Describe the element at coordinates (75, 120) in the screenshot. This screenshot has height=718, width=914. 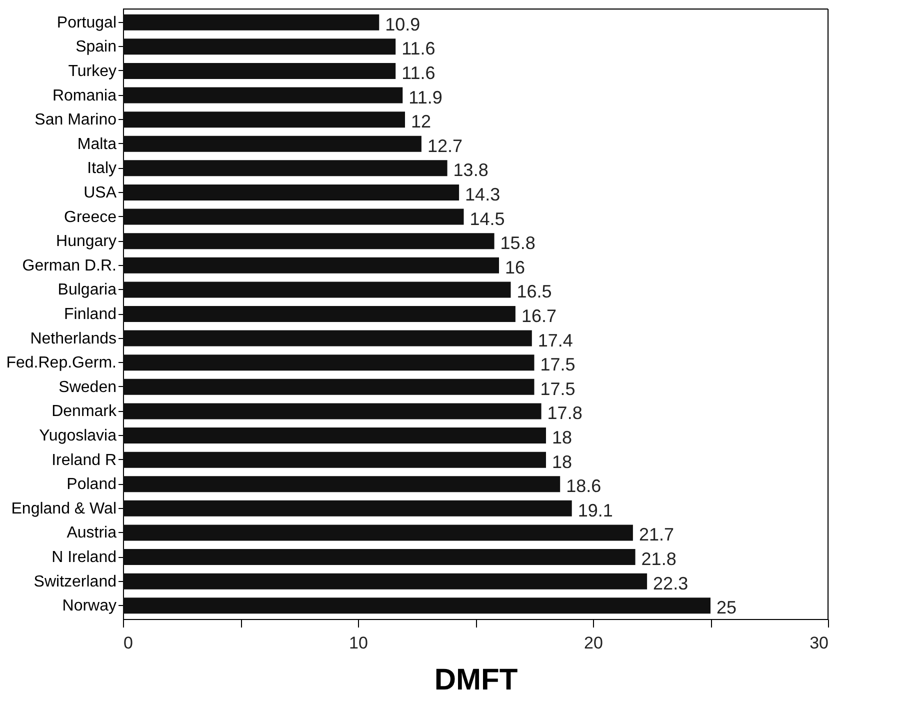
I see `y-tick-label: San Marino` at that location.